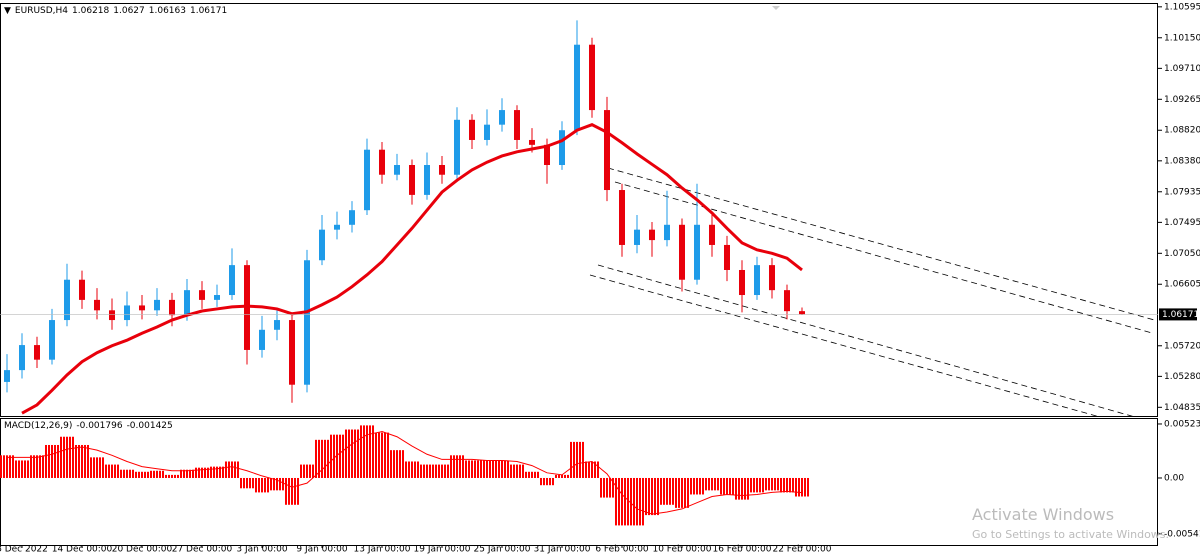  What do you see at coordinates (405, 473) in the screenshot?
I see `signal-line` at bounding box center [405, 473].